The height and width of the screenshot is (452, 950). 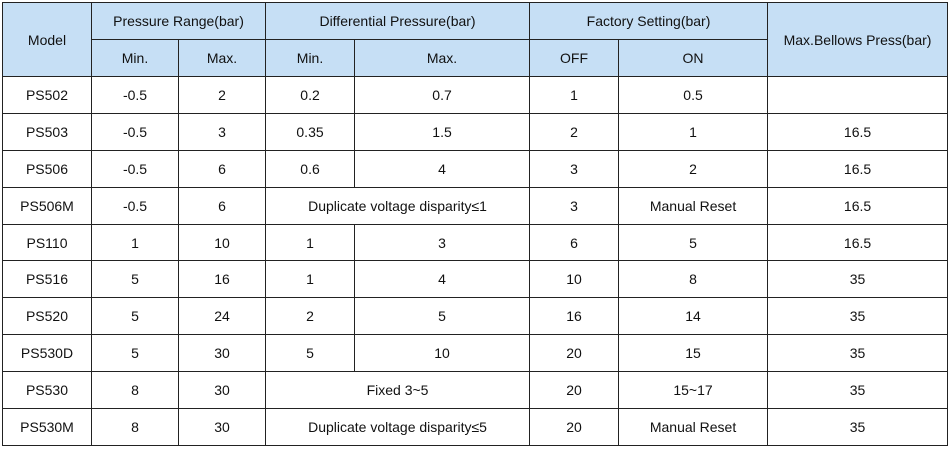 I want to click on cell-on: 14, so click(x=693, y=316).